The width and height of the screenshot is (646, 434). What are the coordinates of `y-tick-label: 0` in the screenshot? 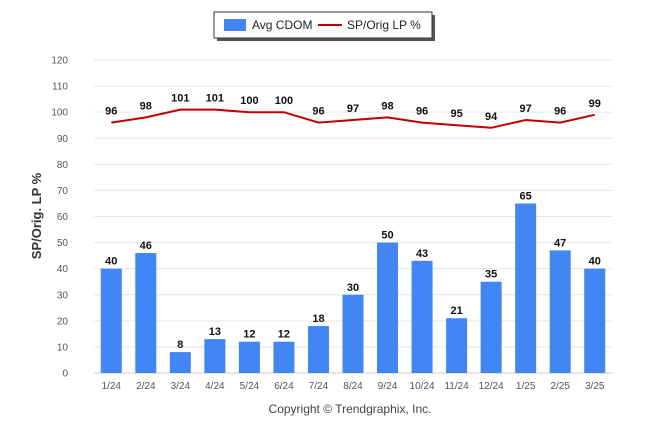 It's located at (65, 374).